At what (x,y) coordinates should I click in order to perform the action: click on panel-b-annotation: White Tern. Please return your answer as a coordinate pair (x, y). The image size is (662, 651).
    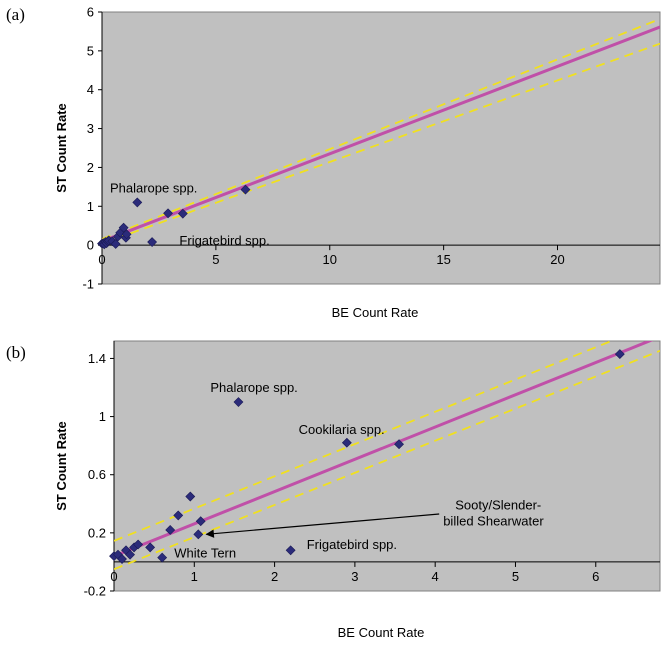
    Looking at the image, I should click on (205, 553).